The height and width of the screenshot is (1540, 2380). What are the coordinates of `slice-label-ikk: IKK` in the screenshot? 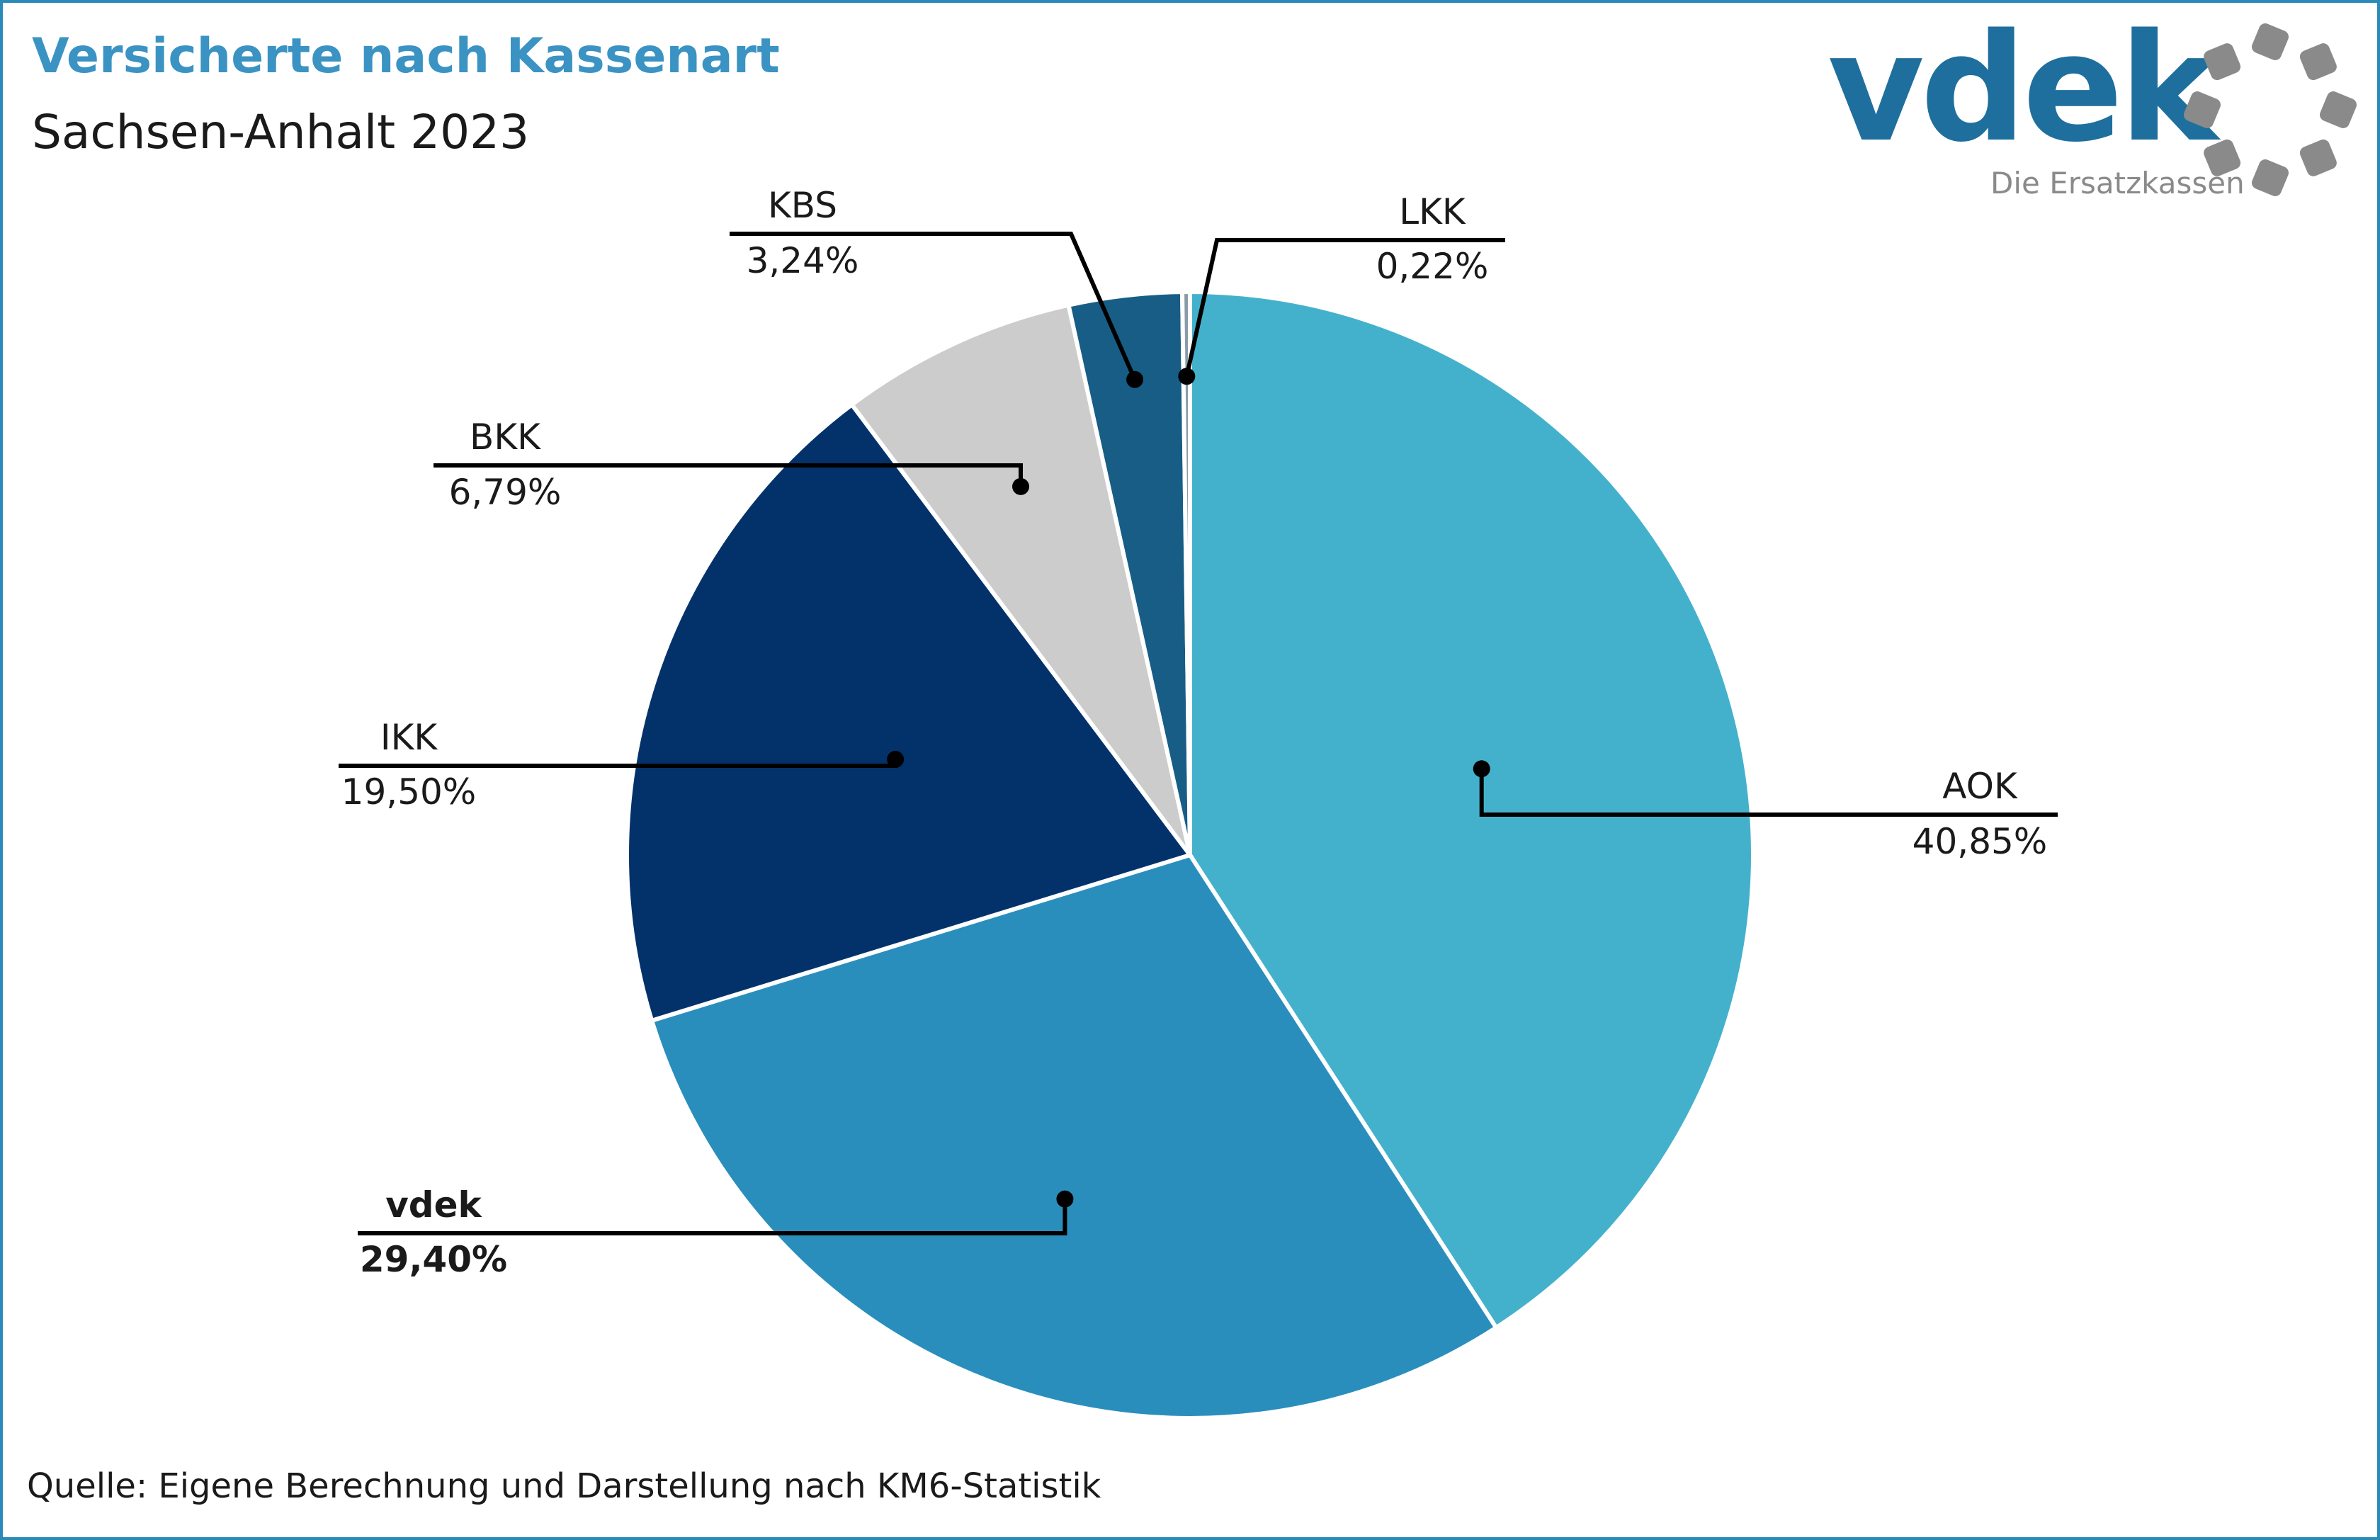 It's located at (409, 737).